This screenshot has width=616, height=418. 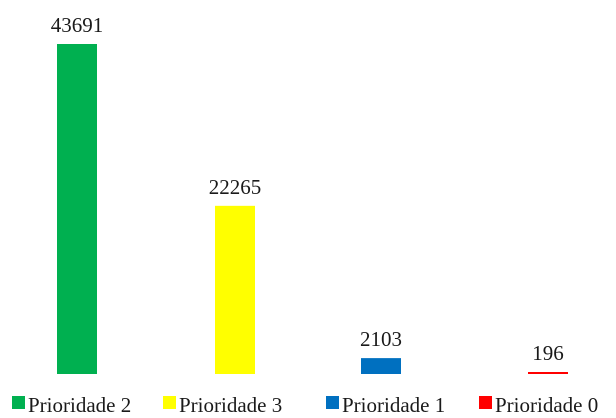 What do you see at coordinates (230, 405) in the screenshot?
I see `legend-label: Prioridade 3` at bounding box center [230, 405].